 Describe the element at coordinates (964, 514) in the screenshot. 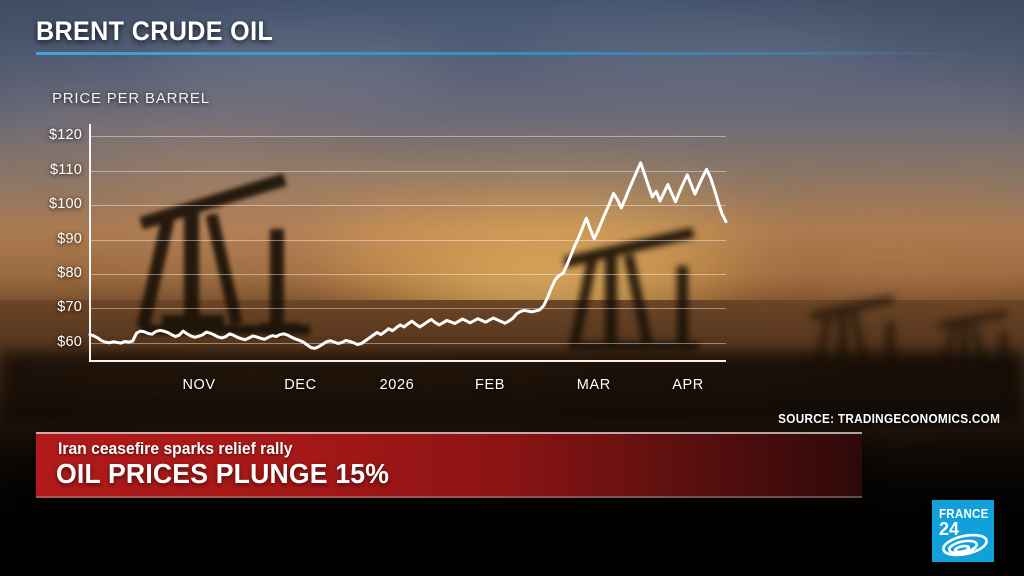

I see `logo-text-france: FRANCE` at that location.